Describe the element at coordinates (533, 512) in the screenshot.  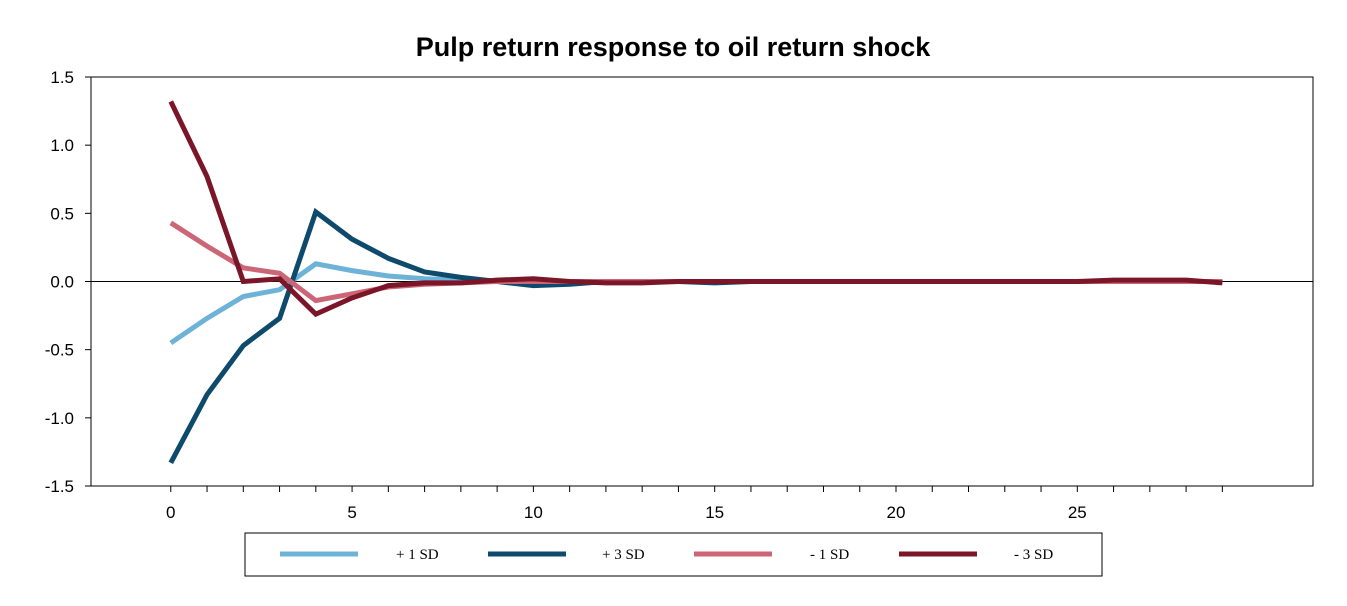
I see `x-tick-label: 10` at that location.